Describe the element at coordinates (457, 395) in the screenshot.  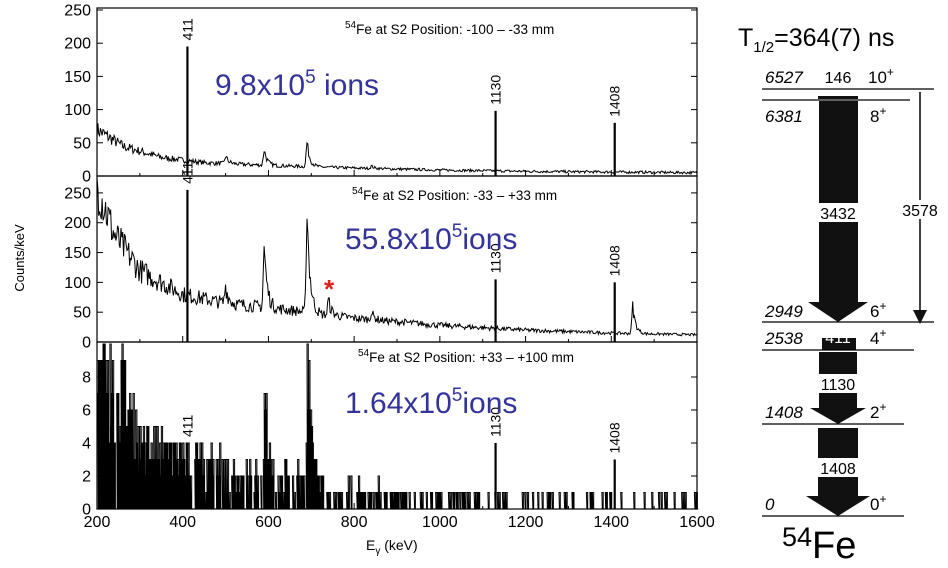
I see `ion-count-bottom-exp: 5` at that location.